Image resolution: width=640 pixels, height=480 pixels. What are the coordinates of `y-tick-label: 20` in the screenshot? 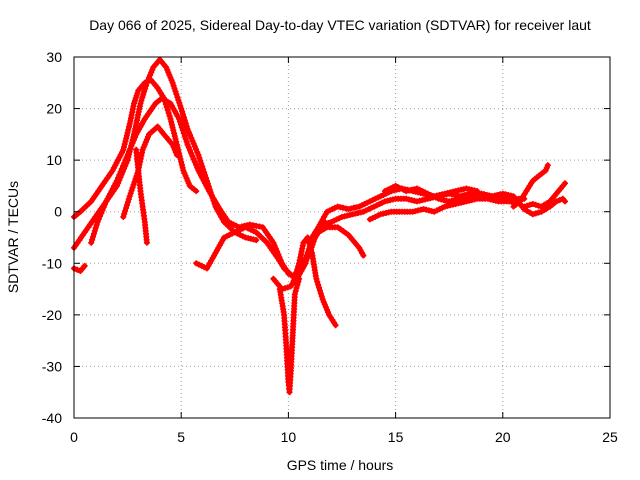 It's located at (54, 109).